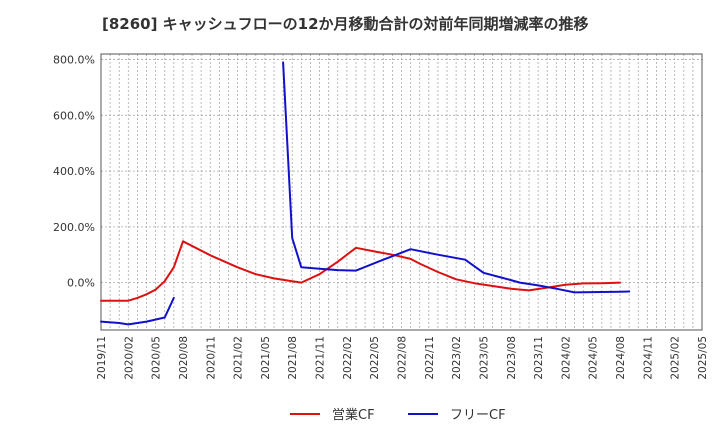  Describe the element at coordinates (74, 60) in the screenshot. I see `y-tick-label: 800.0%` at that location.